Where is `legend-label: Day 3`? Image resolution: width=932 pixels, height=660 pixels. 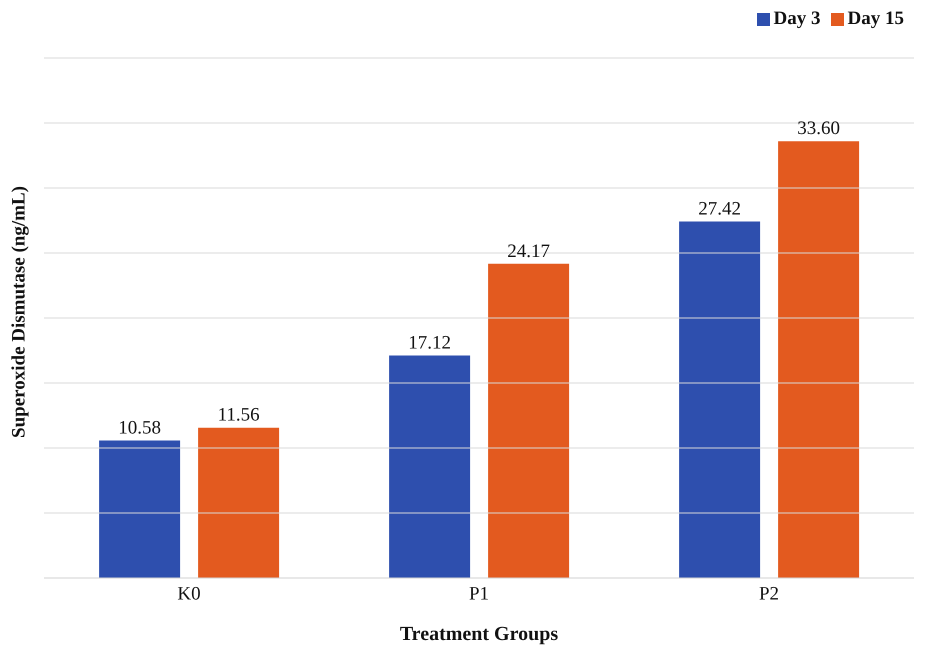
legend-label: Day 3 is located at coordinates (797, 18).